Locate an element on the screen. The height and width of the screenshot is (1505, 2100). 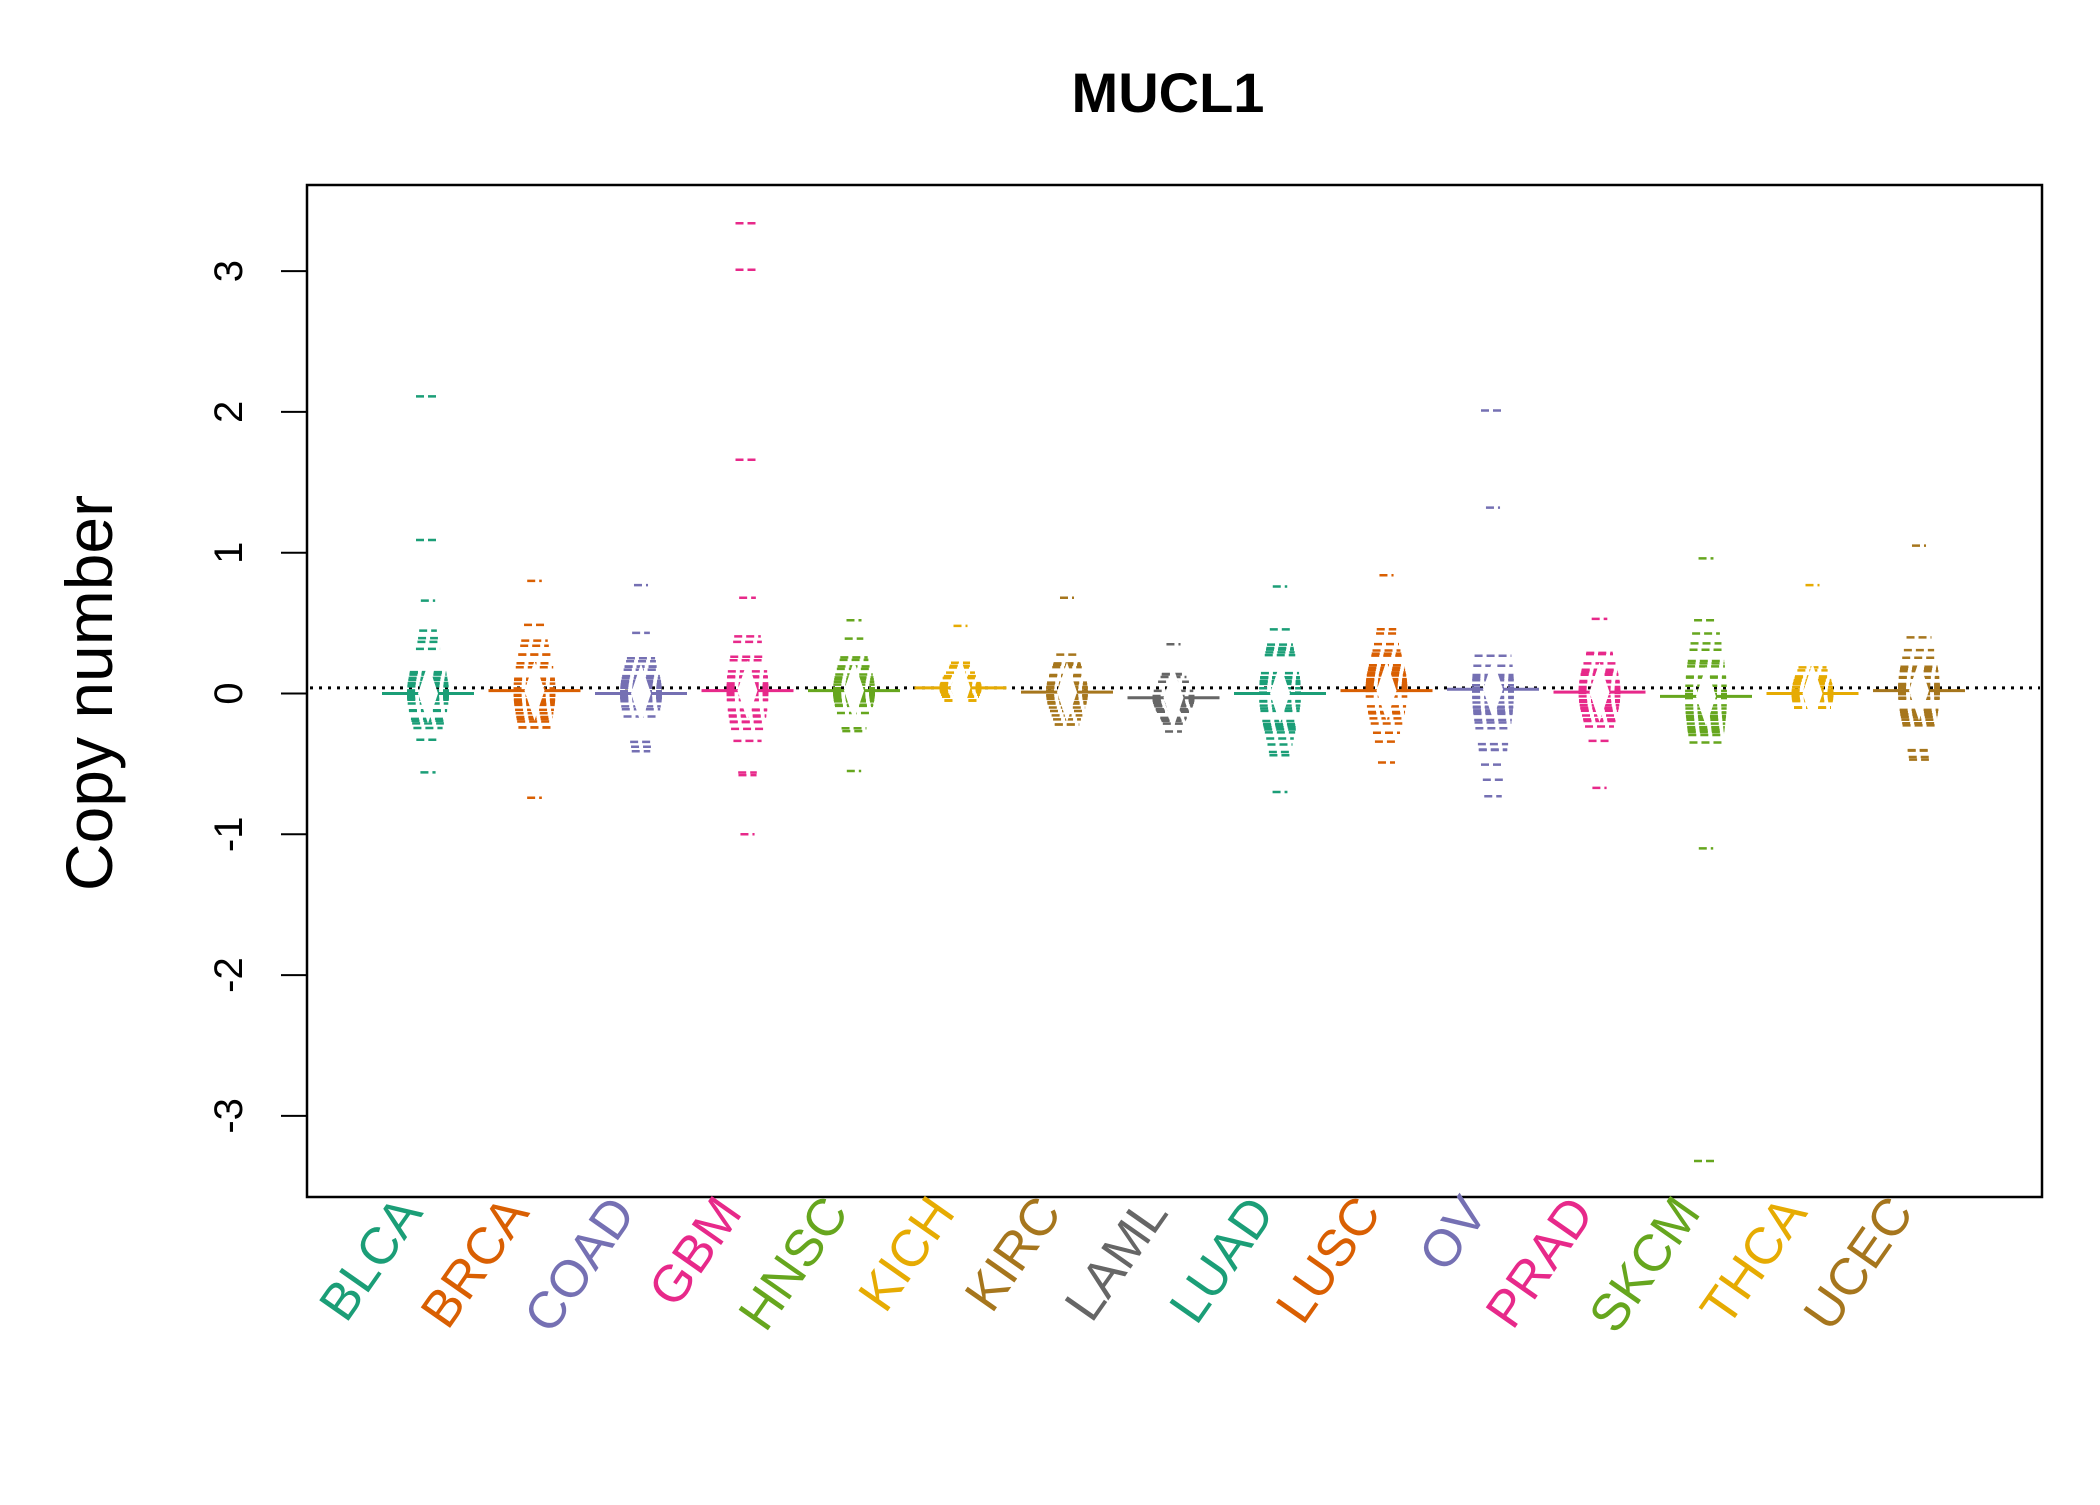
bean-skcm is located at coordinates (1706, 860).